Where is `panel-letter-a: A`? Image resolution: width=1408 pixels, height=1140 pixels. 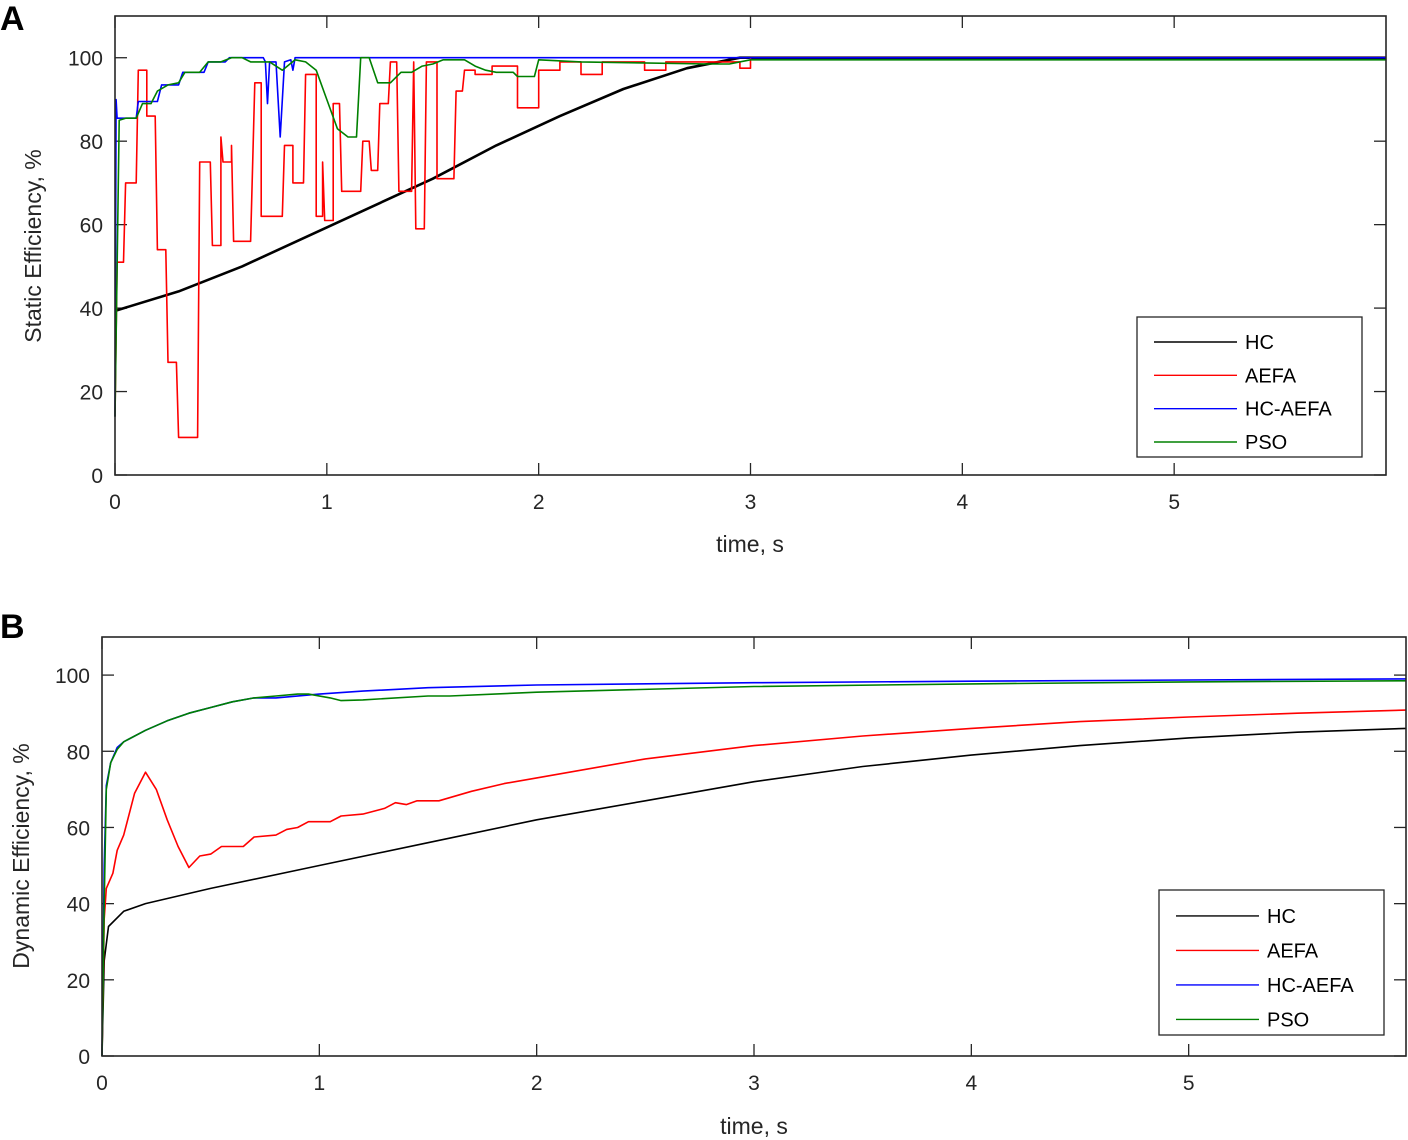
panel-letter-a: A is located at coordinates (12, 19).